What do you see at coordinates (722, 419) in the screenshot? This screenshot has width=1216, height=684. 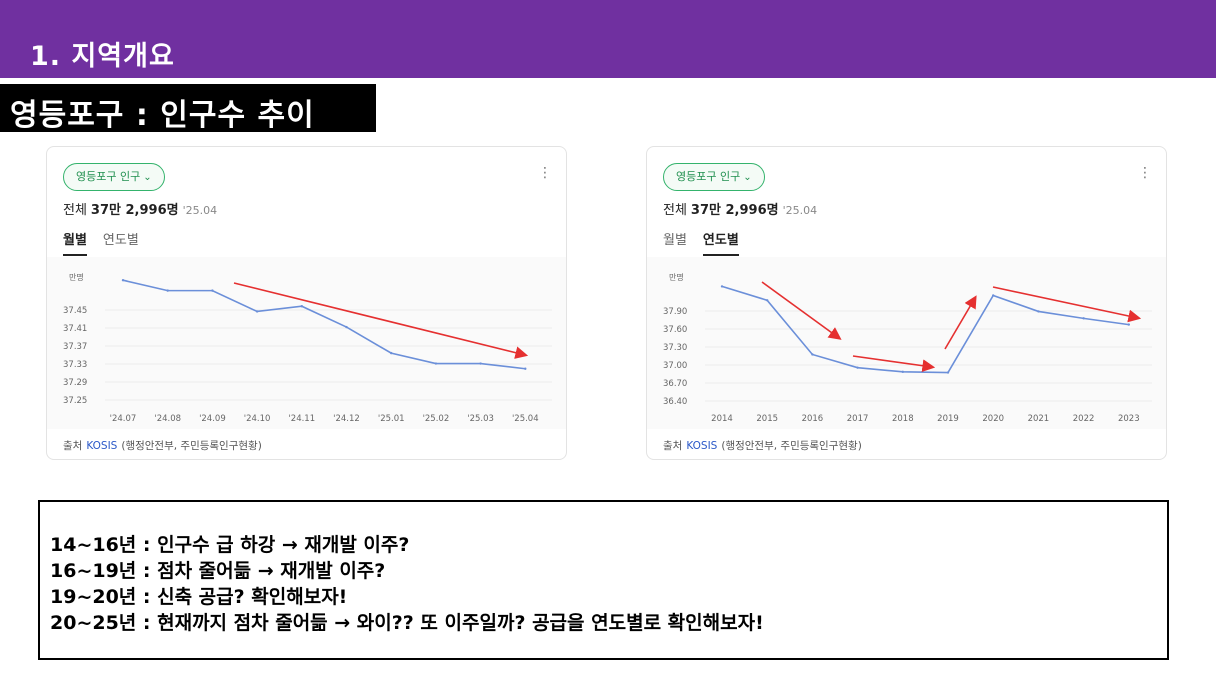 I see `x-tick-label: 2014` at bounding box center [722, 419].